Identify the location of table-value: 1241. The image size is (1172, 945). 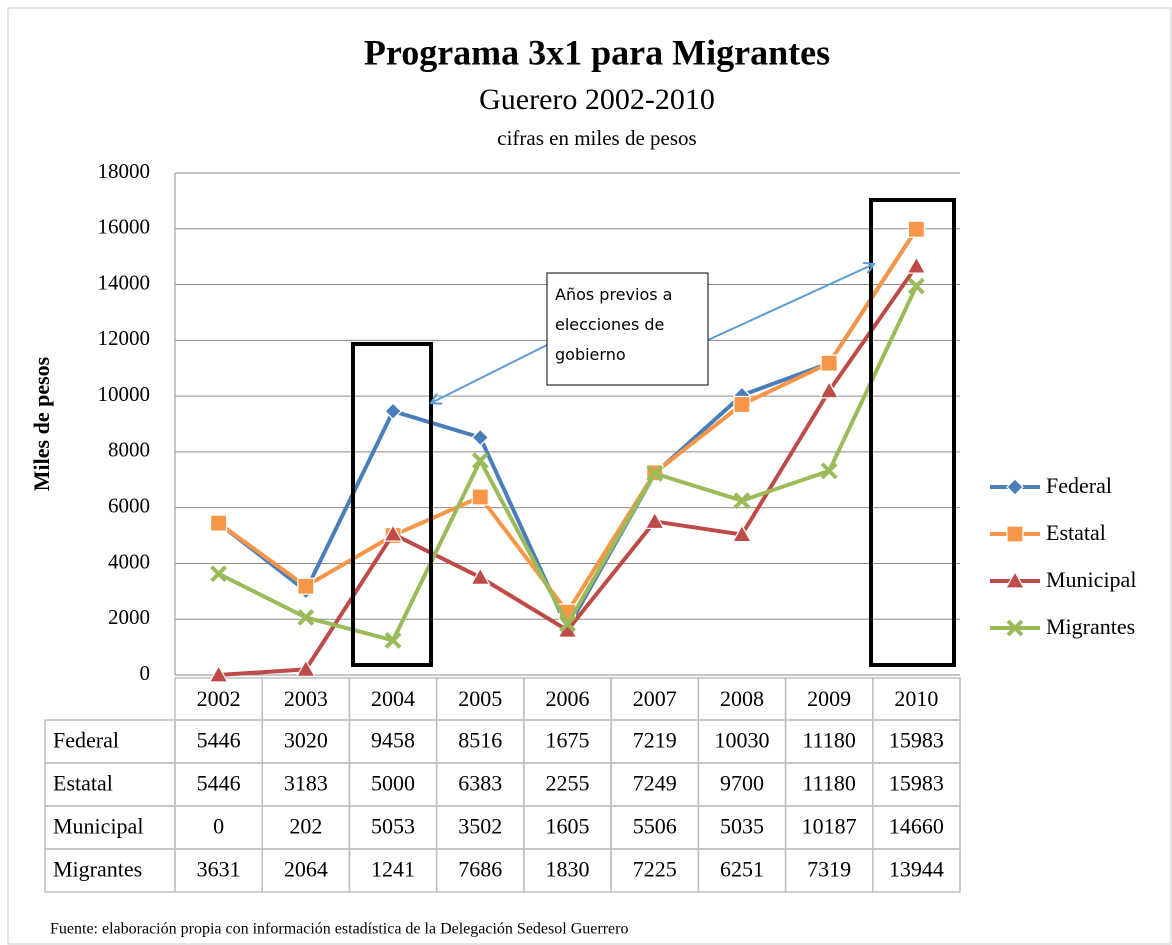
(393, 869).